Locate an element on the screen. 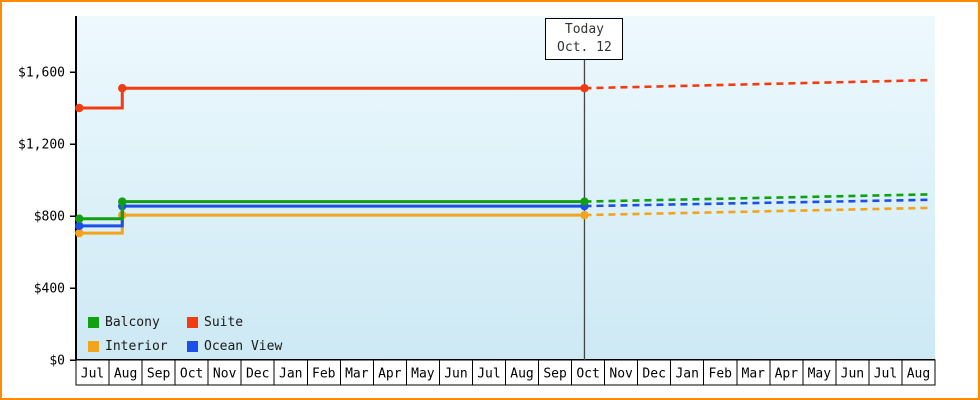  legend-swatch-interior is located at coordinates (93, 346).